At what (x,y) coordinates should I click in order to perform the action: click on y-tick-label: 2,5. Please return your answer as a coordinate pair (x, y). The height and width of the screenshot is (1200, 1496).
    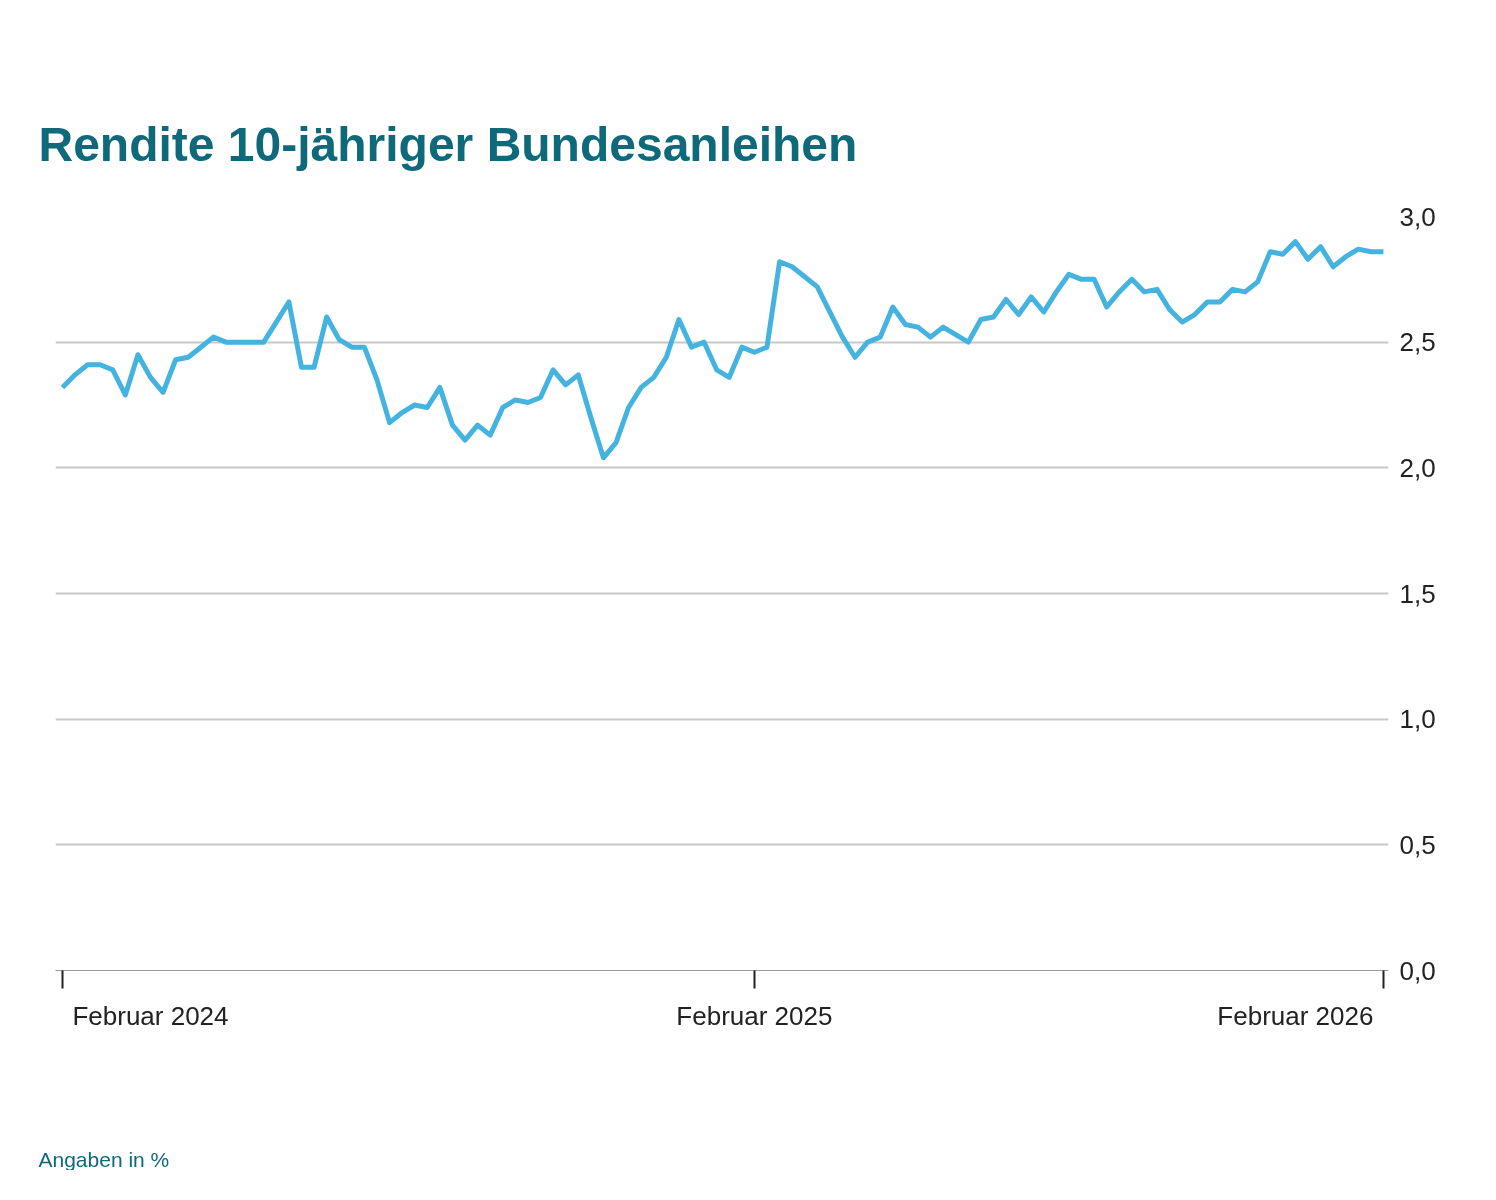
    Looking at the image, I should click on (1417, 342).